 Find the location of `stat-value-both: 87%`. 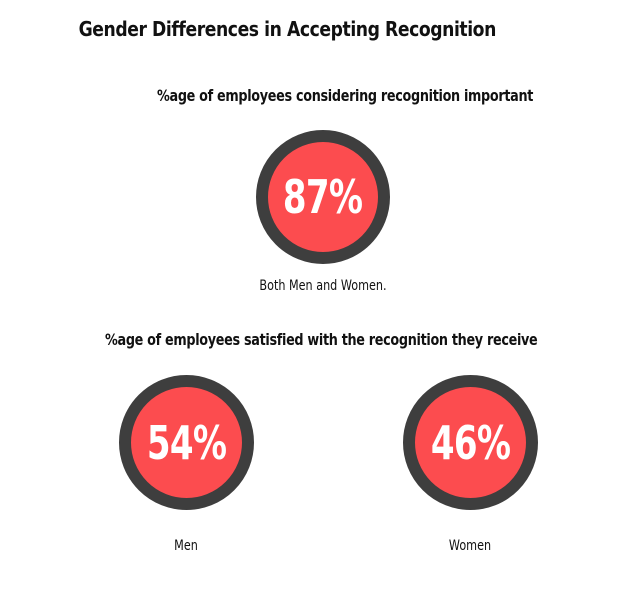

stat-value-both: 87% is located at coordinates (323, 197).